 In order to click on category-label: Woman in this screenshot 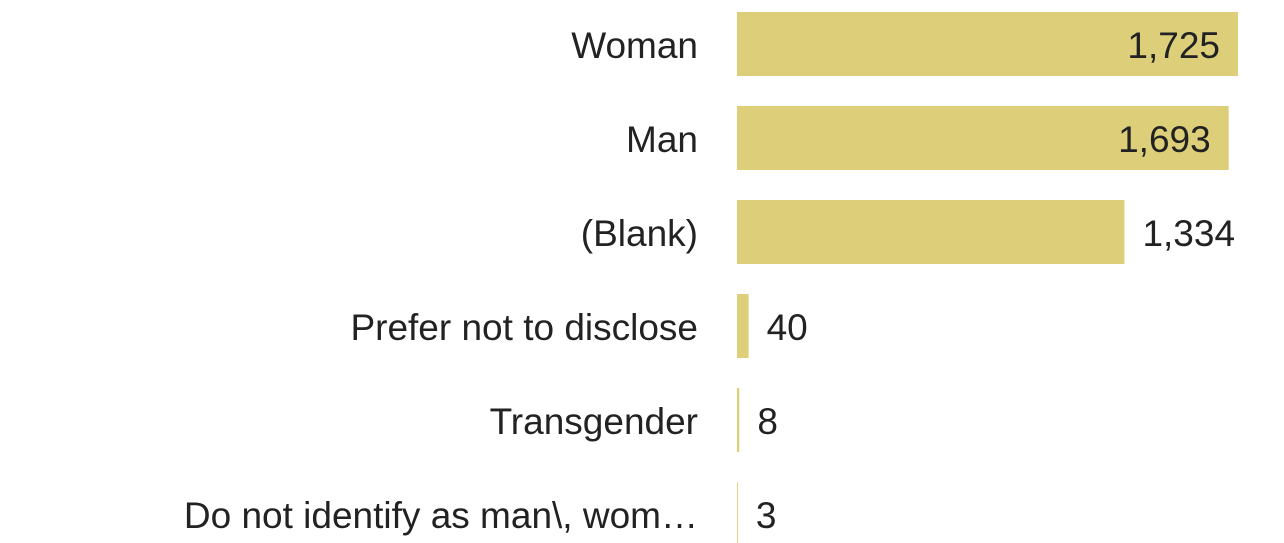, I will do `click(634, 45)`.